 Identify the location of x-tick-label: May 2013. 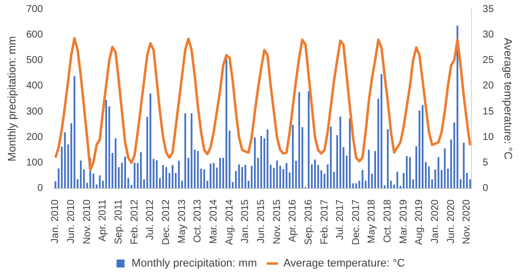
(182, 221).